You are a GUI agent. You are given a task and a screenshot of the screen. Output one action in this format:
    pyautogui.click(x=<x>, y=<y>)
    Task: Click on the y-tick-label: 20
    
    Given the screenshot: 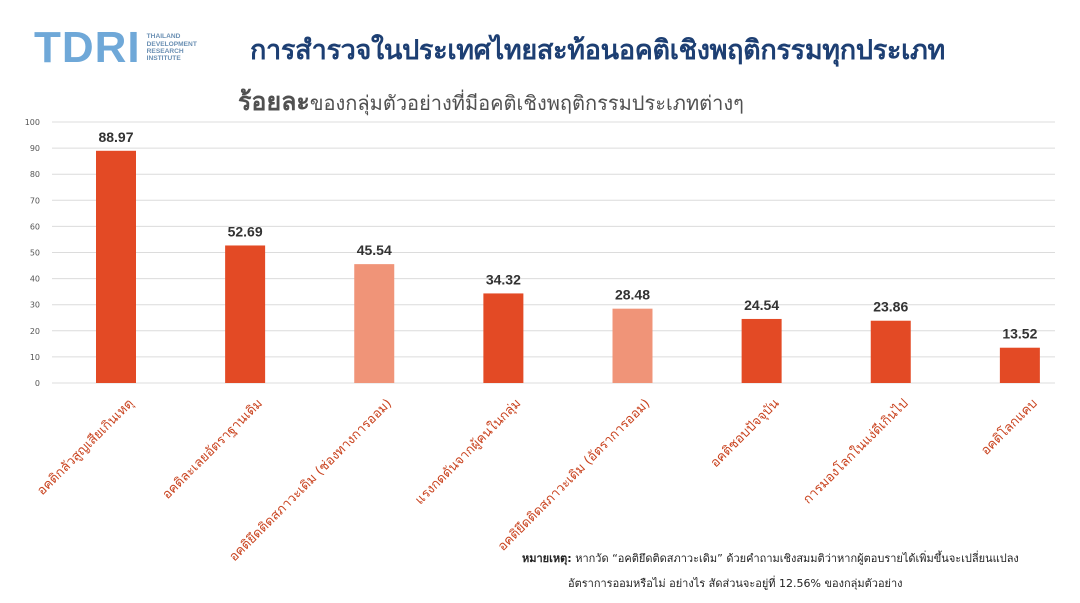 What is the action you would take?
    pyautogui.click(x=35, y=331)
    